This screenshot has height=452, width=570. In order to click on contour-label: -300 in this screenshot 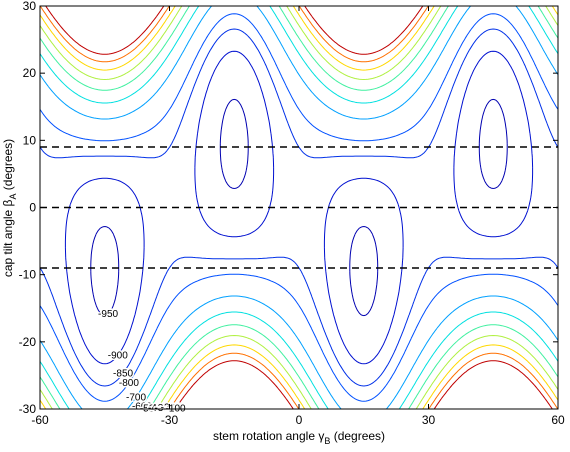, I will do `click(164, 408)`.